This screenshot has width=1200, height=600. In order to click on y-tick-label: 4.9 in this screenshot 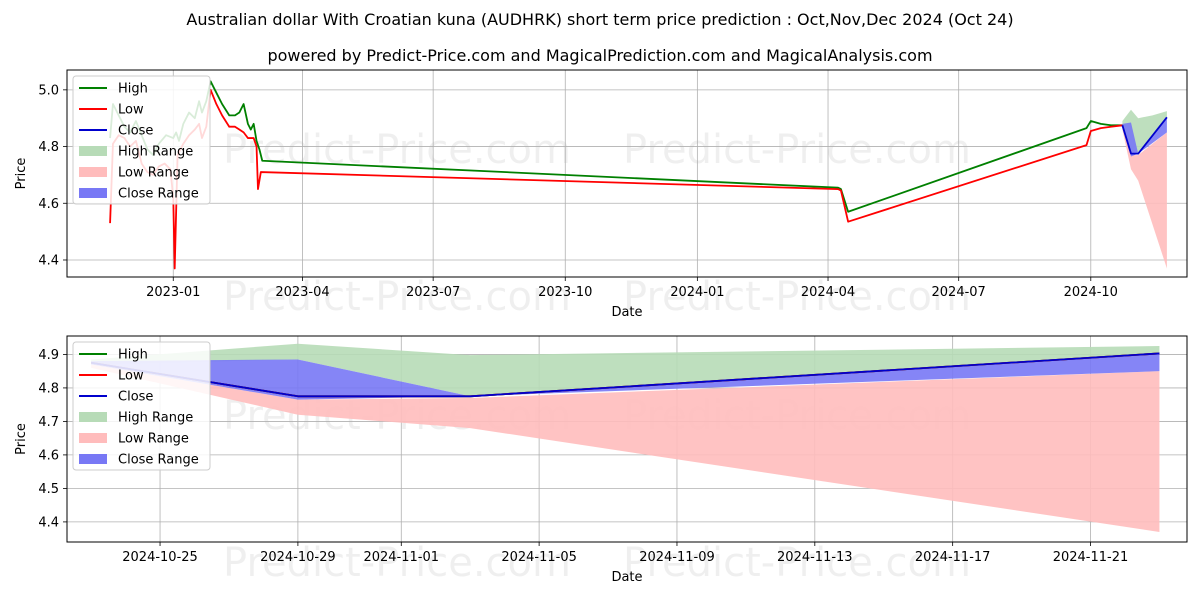, I will do `click(48, 355)`.